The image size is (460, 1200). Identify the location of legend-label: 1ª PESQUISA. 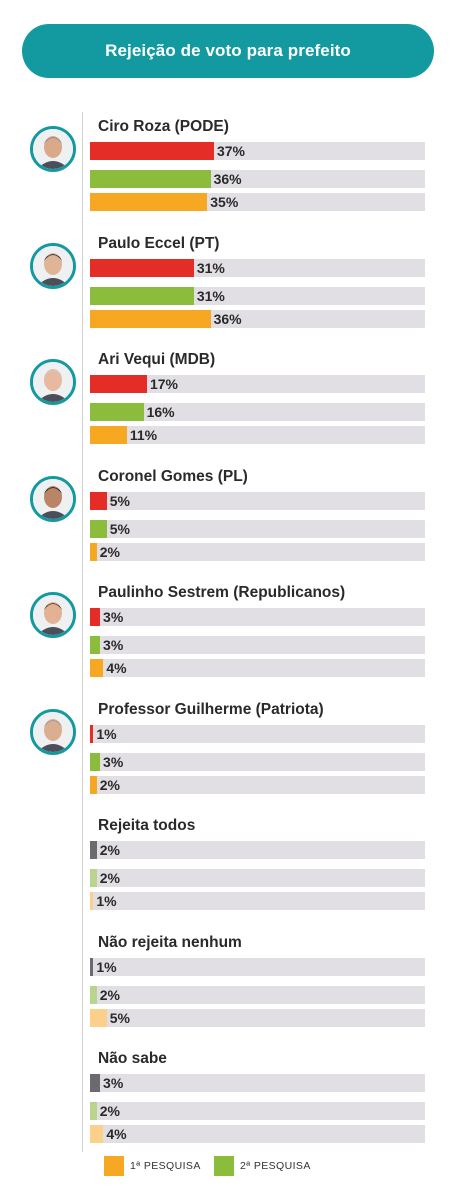
(165, 1166).